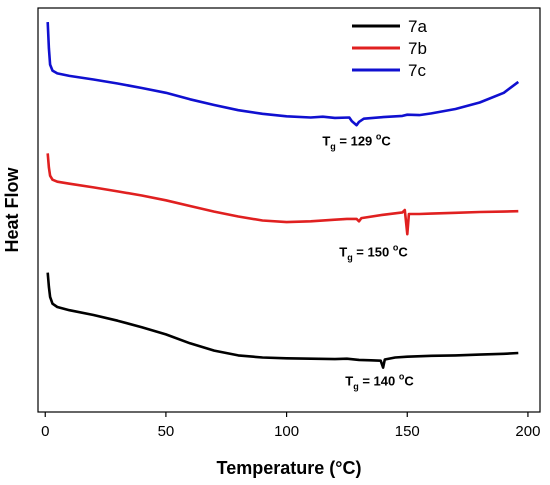 The height and width of the screenshot is (485, 550). I want to click on x-axis-ticks: 0 50 100 150 200, so click(290, 426).